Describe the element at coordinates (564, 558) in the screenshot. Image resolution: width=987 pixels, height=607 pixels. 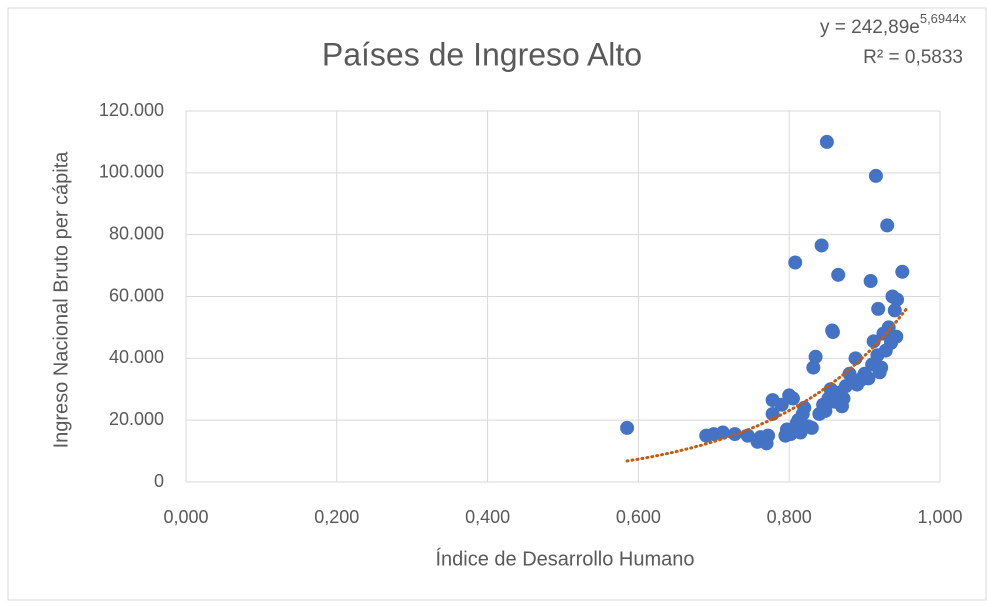
I see `x-axis-label: Índice de Desarrollo Humano` at that location.